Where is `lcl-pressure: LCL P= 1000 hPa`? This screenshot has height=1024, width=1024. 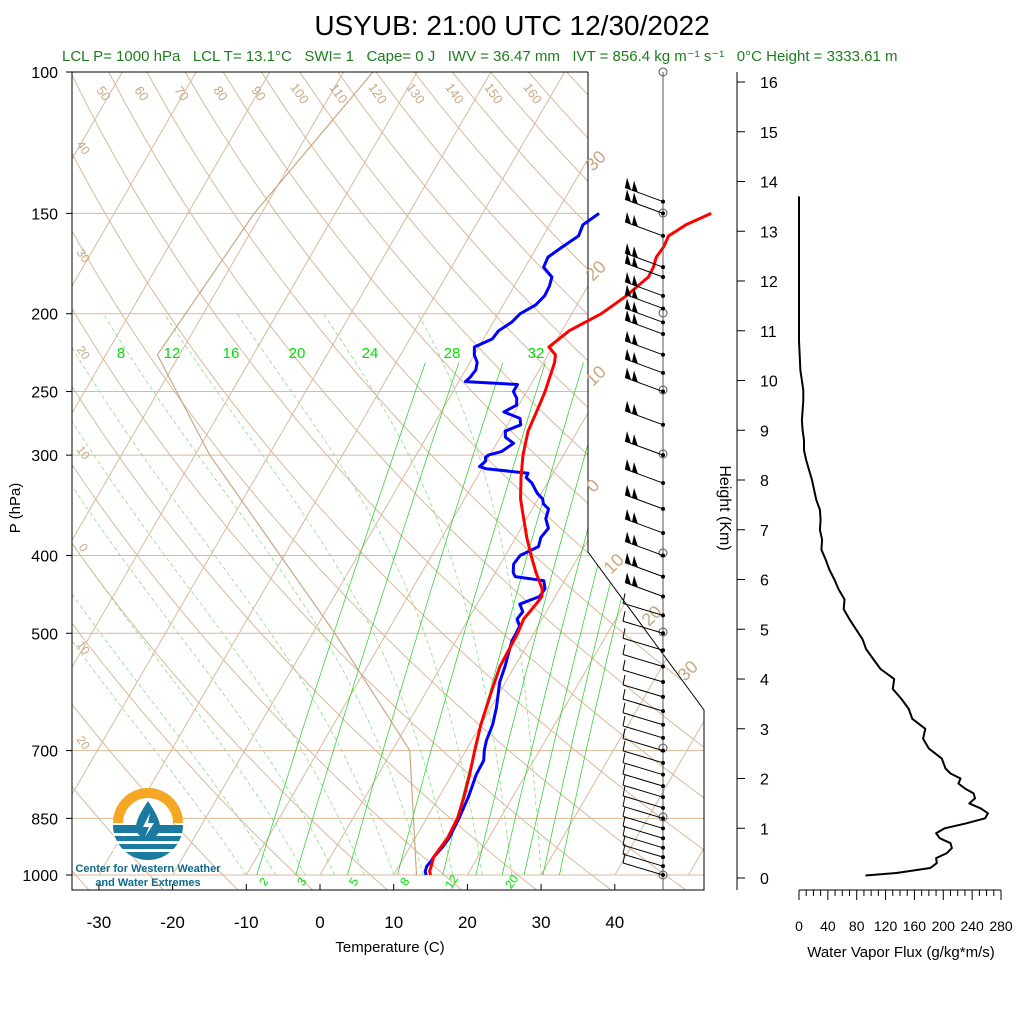
lcl-pressure: LCL P= 1000 hPa is located at coordinates (121, 56).